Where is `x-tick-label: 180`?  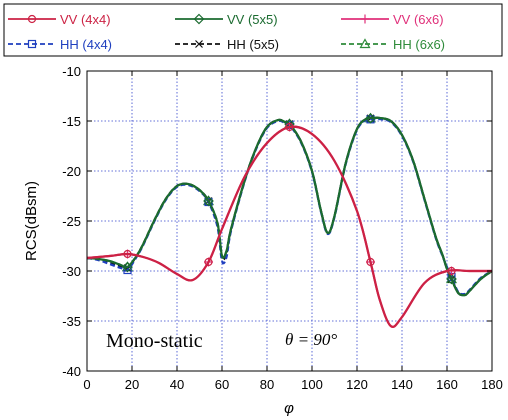 x-tick-label: 180 is located at coordinates (492, 384).